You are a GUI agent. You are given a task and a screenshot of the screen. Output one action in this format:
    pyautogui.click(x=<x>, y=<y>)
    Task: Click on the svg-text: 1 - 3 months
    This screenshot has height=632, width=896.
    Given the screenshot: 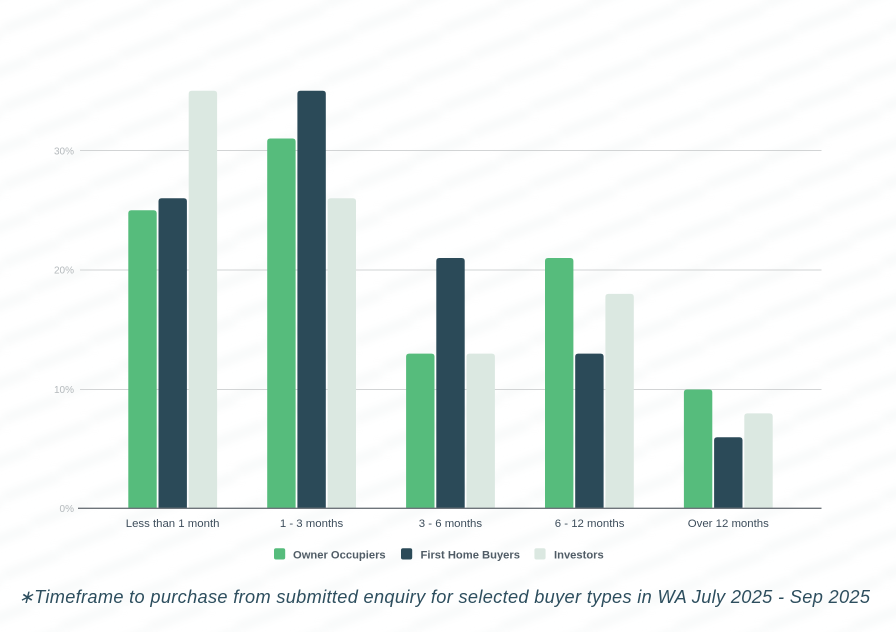 What is the action you would take?
    pyautogui.click(x=312, y=524)
    